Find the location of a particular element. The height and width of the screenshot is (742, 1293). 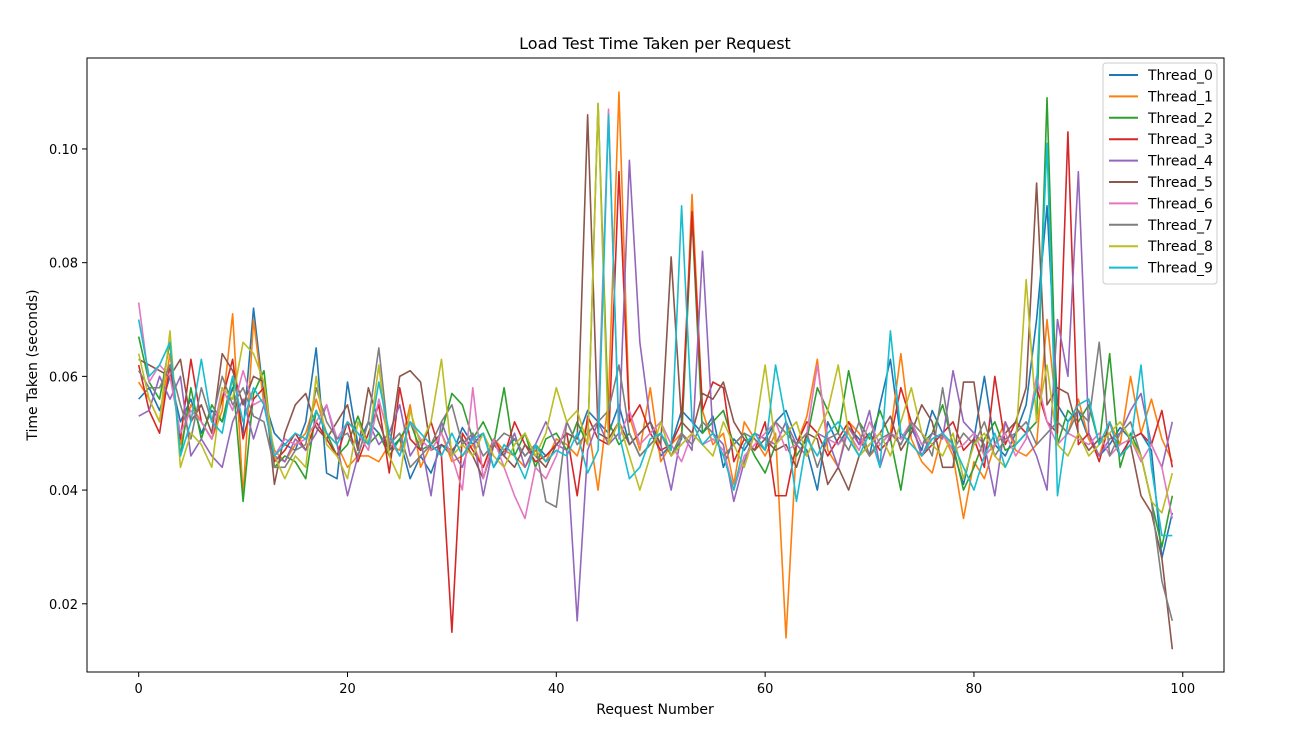

legend-label: Thread_0 is located at coordinates (1180, 76).